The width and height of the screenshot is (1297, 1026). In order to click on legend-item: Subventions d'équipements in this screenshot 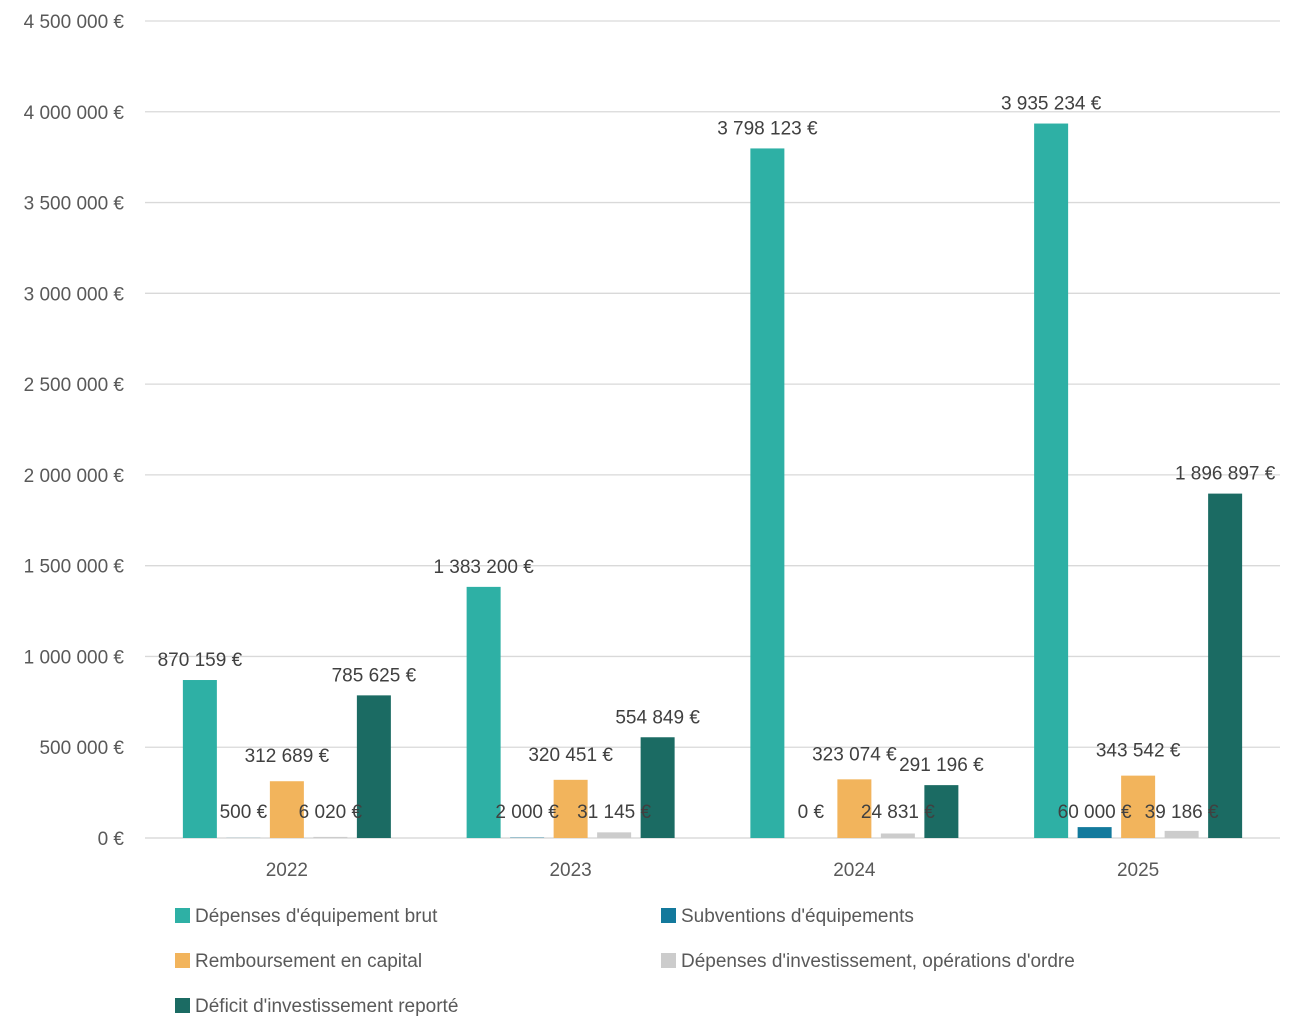, I will do `click(787, 916)`.